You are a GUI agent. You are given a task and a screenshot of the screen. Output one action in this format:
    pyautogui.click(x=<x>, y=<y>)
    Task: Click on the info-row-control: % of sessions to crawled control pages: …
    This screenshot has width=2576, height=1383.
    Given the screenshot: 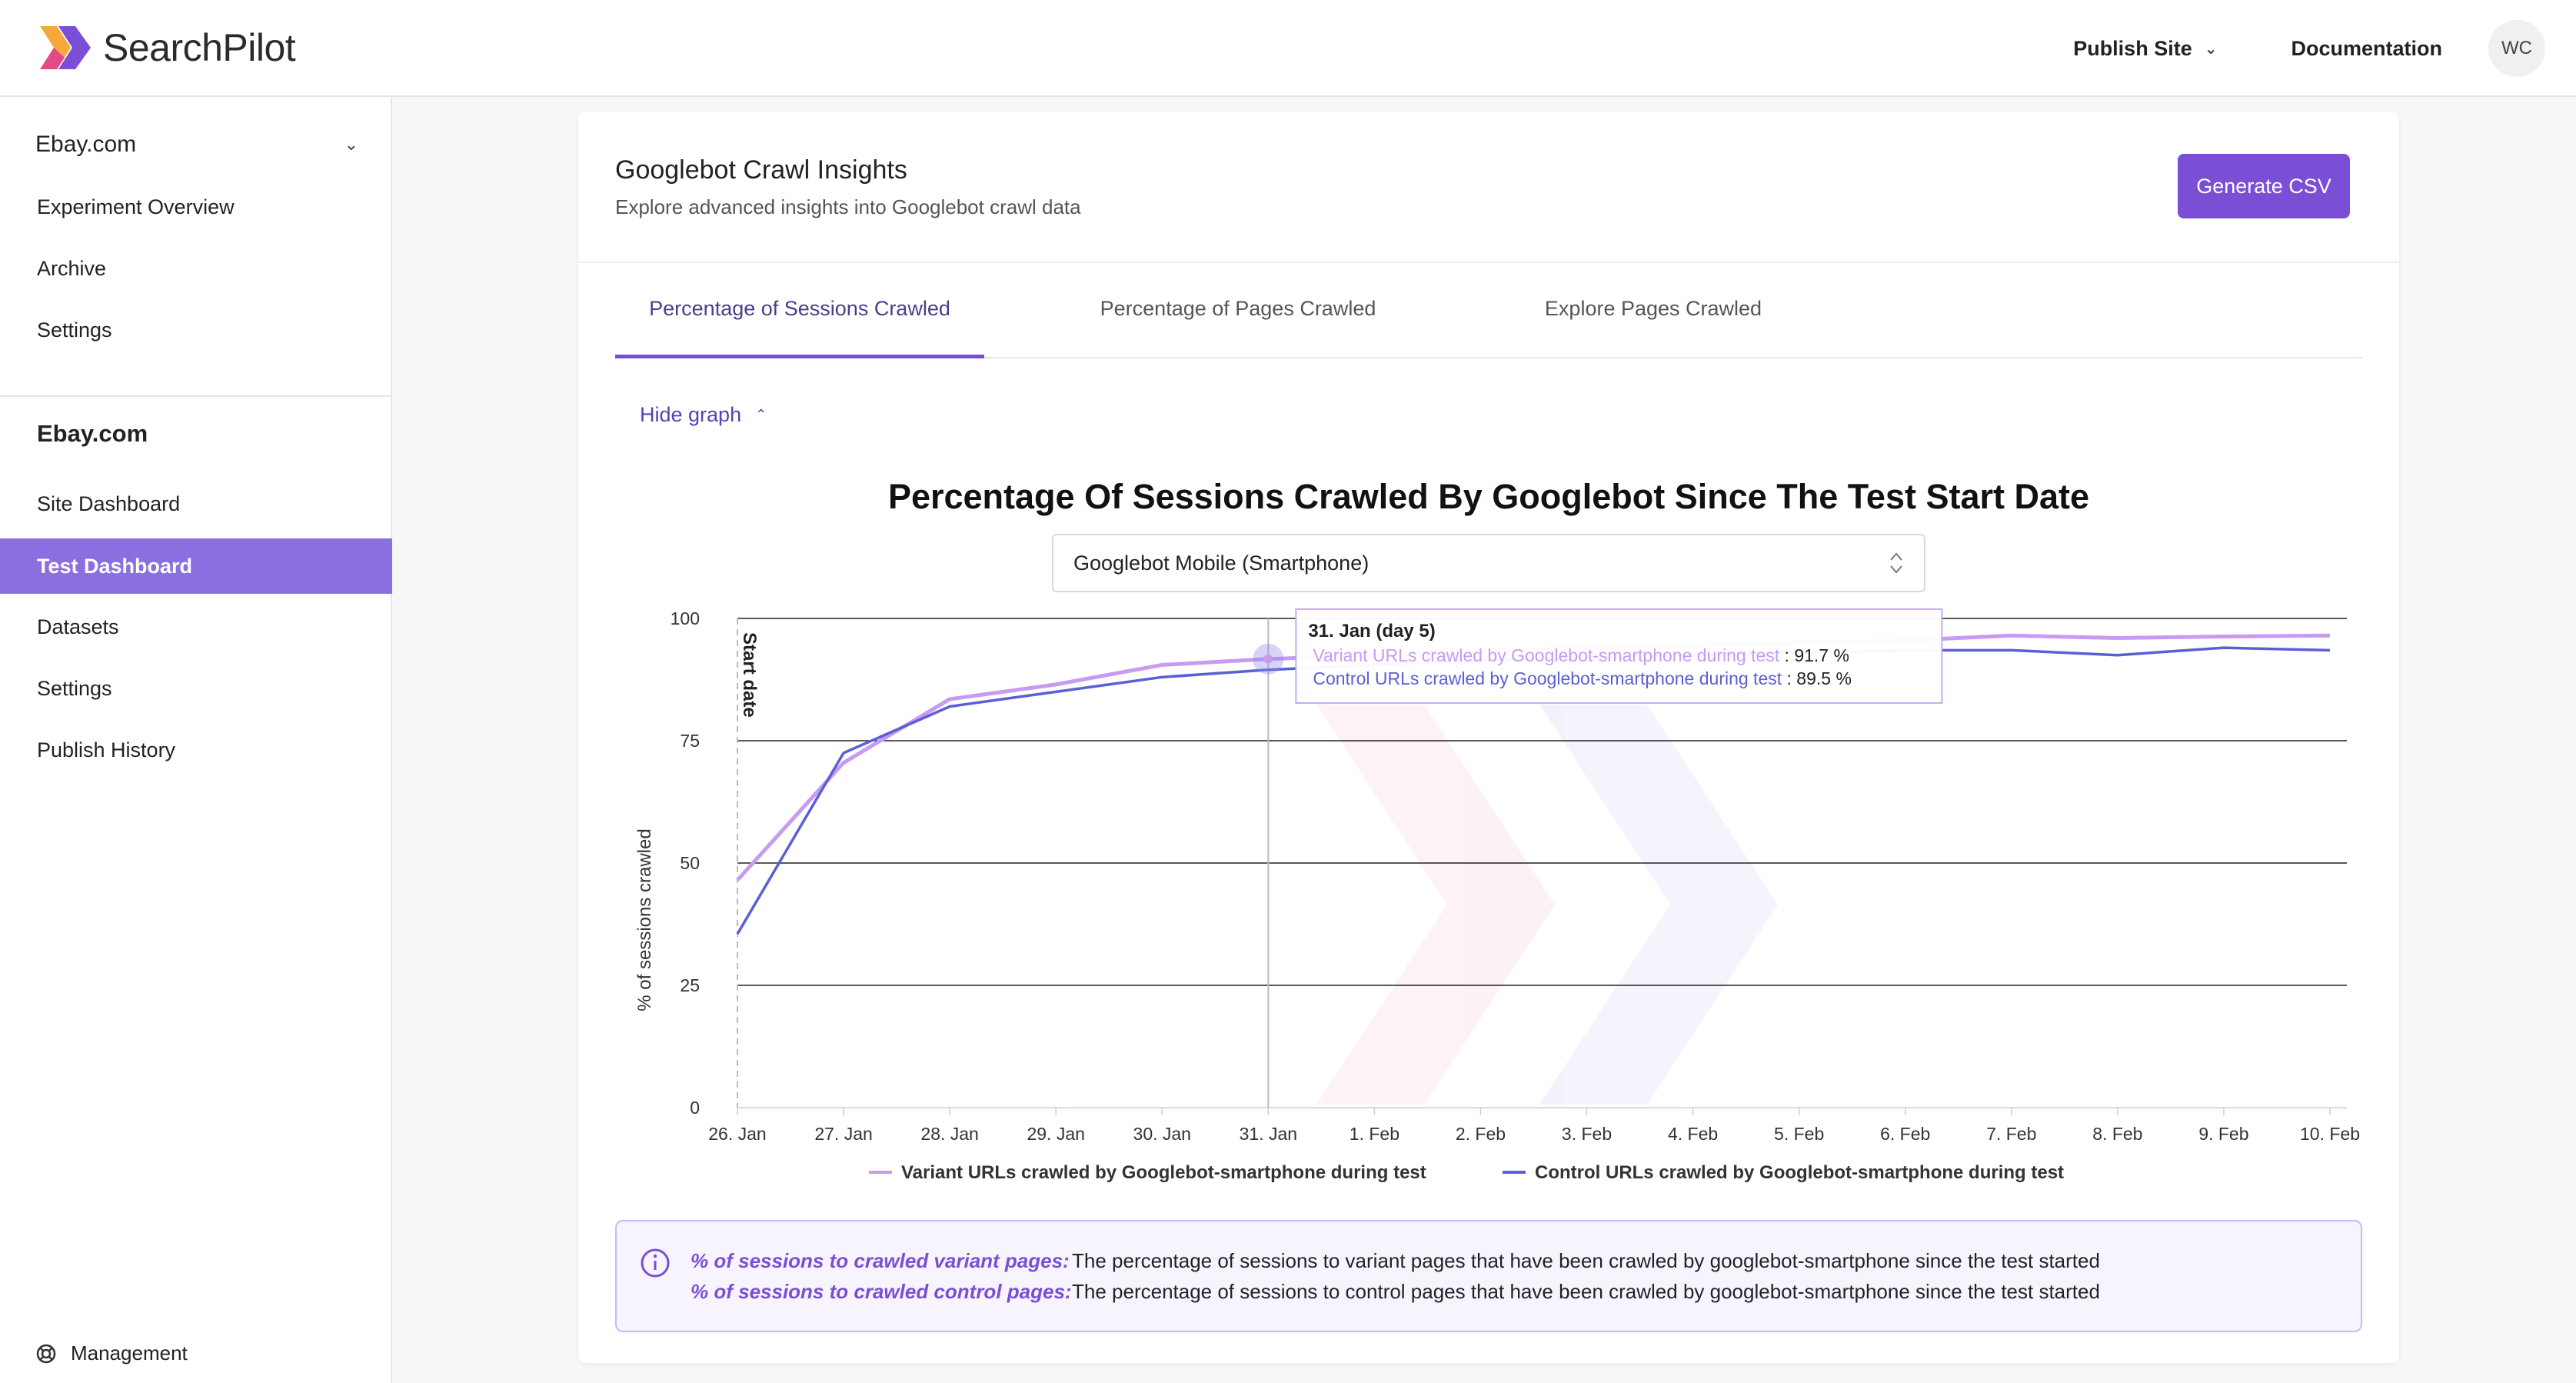 What is the action you would take?
    pyautogui.click(x=1395, y=1292)
    